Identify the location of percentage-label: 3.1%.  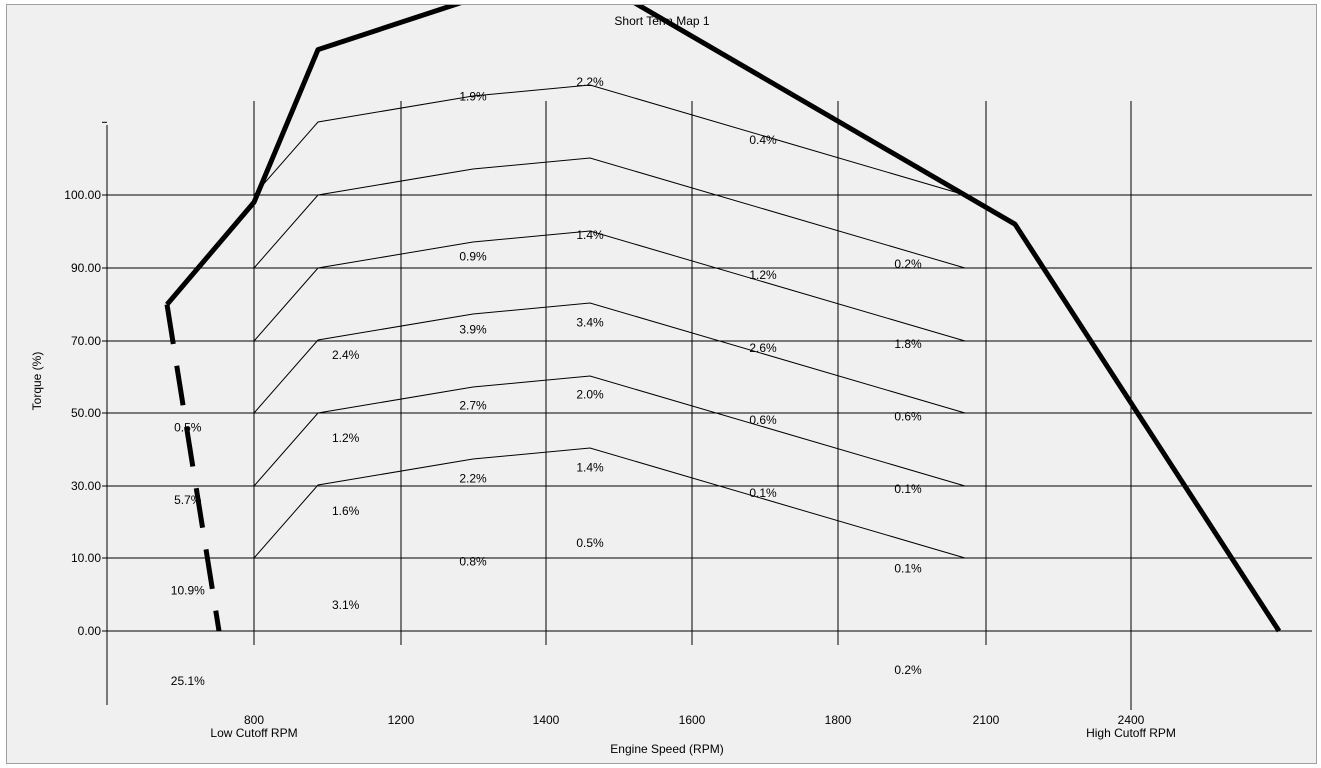
(346, 605).